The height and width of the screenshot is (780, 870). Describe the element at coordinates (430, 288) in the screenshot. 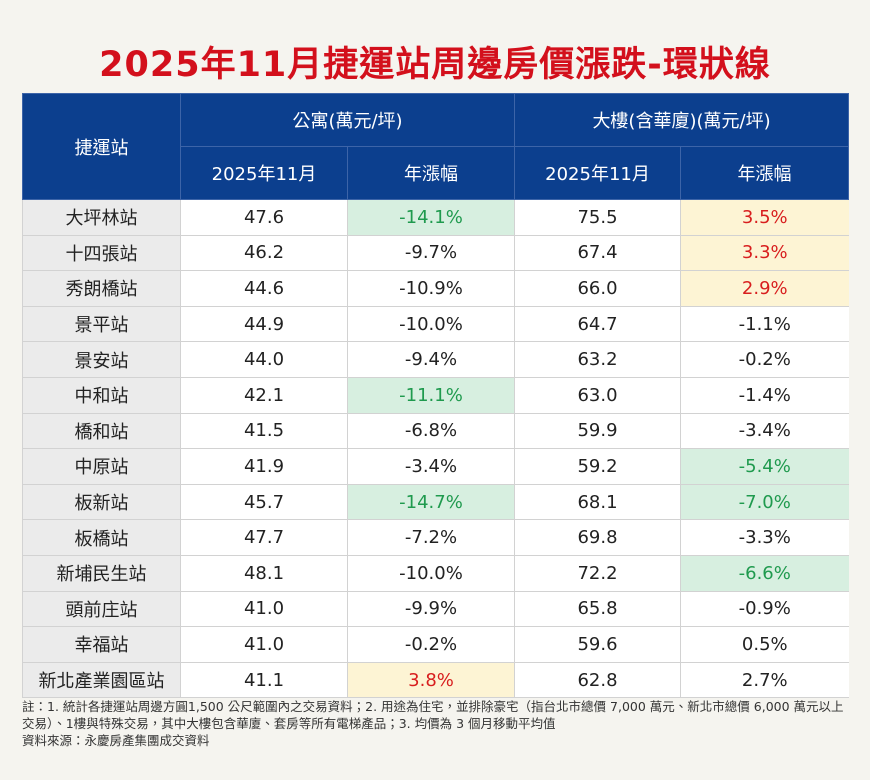

I see `value-cell: -10.9%` at that location.